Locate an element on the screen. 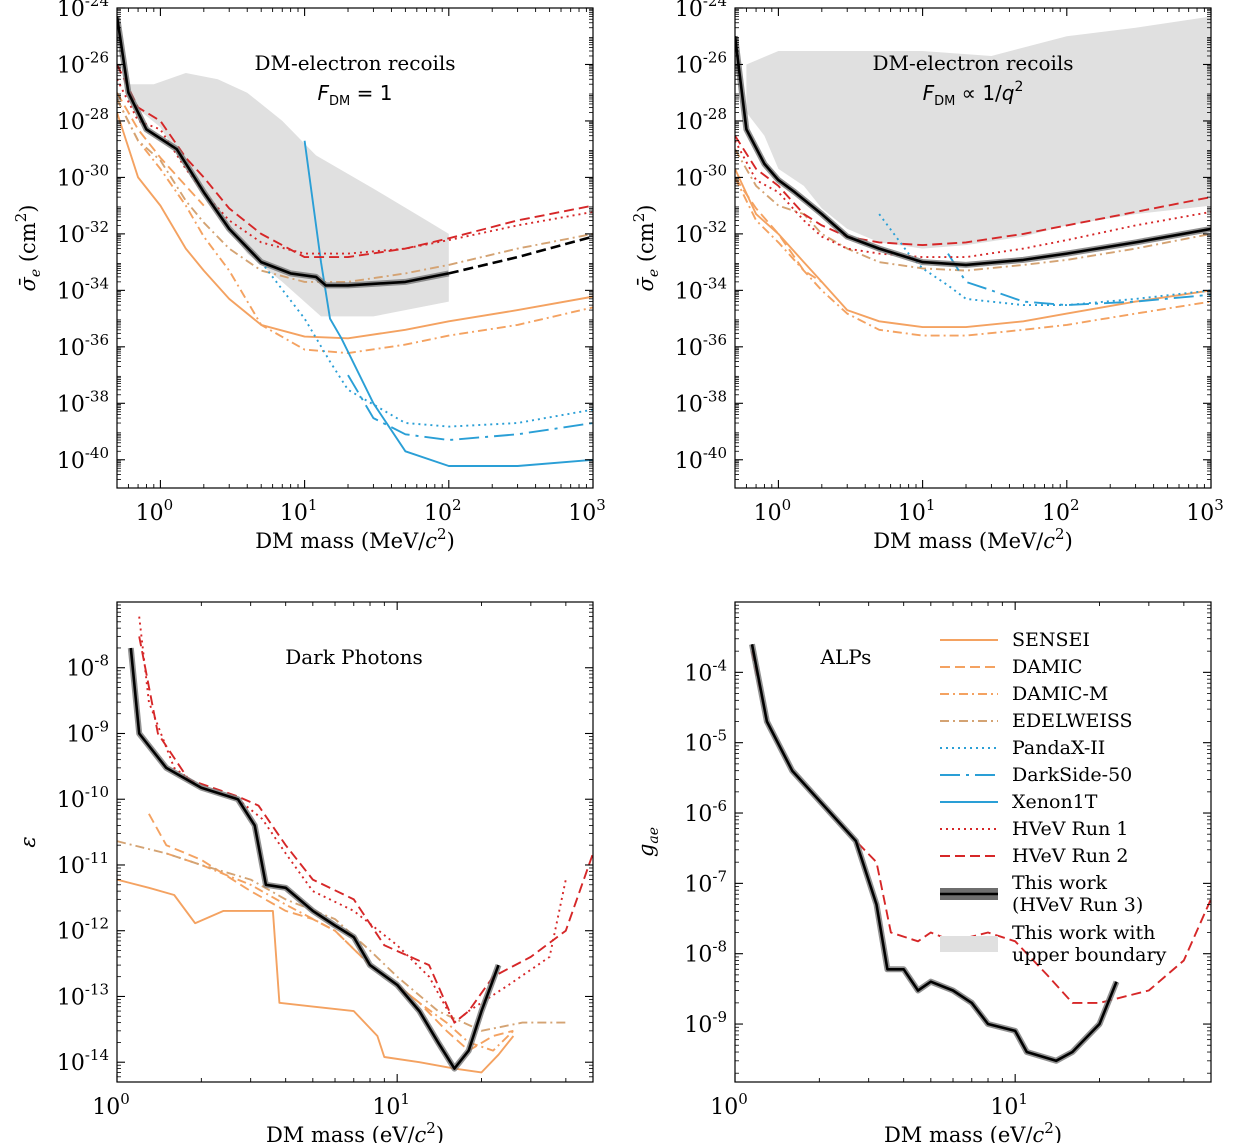  y-tick-label: 10⁻¹² is located at coordinates (83, 930).